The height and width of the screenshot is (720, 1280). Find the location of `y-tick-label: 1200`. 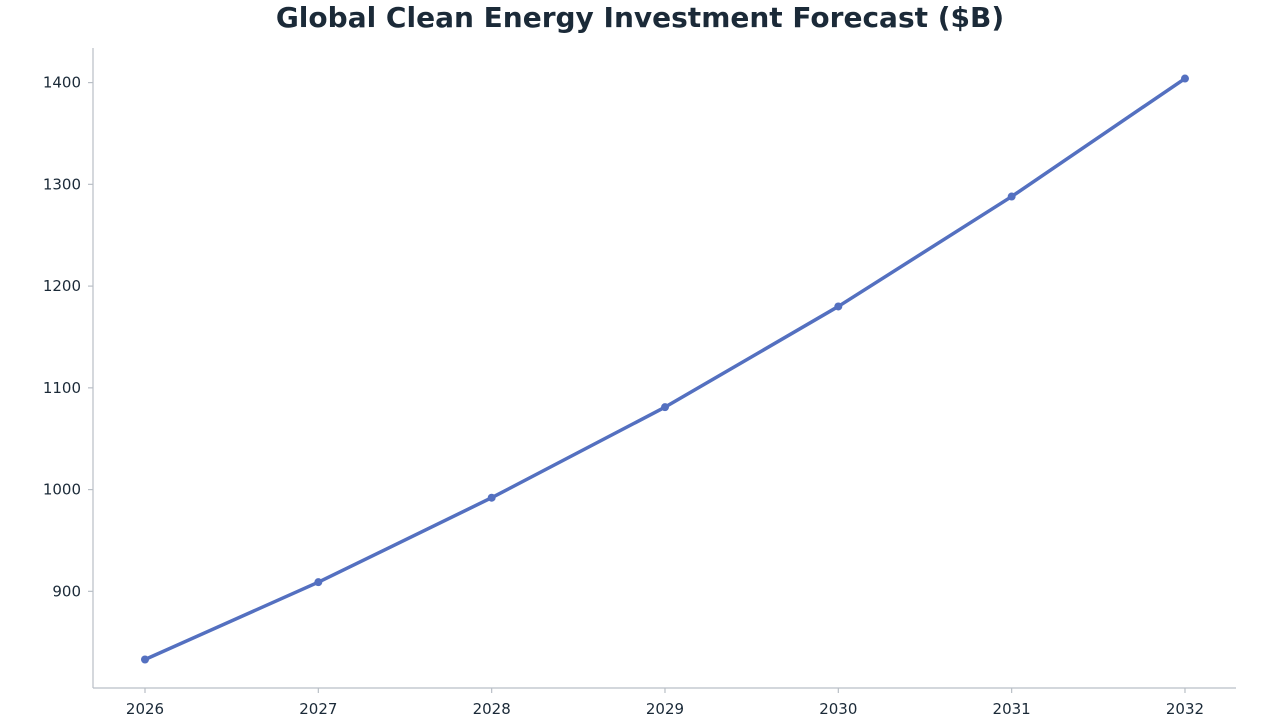

y-tick-label: 1200 is located at coordinates (62, 286).